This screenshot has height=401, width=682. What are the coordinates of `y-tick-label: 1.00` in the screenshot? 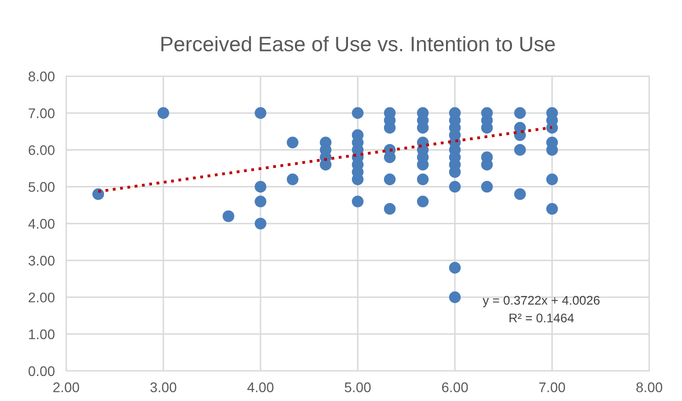 It's located at (41, 334).